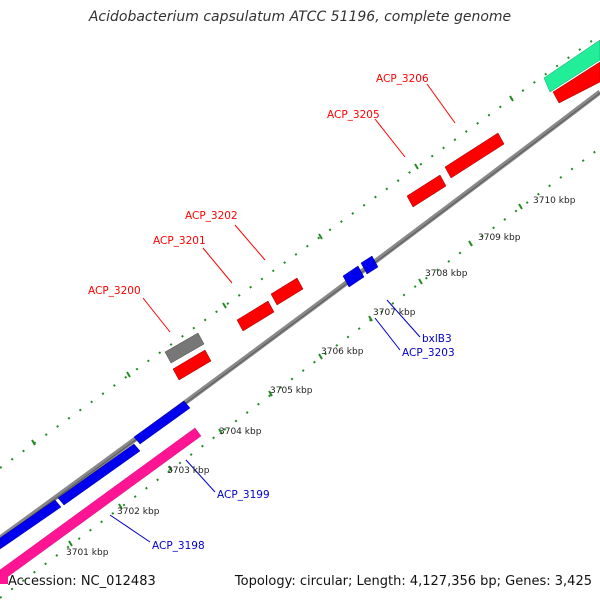 This screenshot has width=600, height=600. Describe the element at coordinates (576, 82) in the screenshot. I see `gene-red-upper-right` at that location.